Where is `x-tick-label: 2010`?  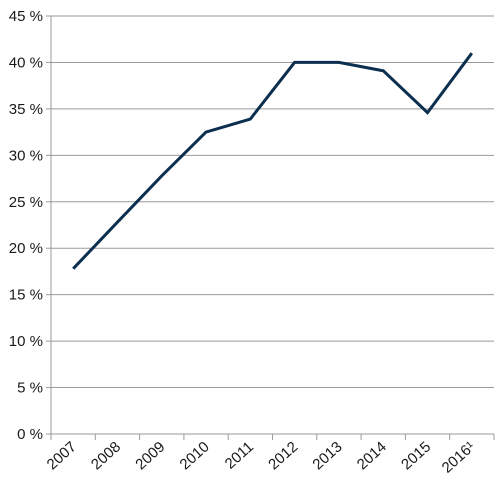
x-tick-label: 2010 is located at coordinates (195, 455).